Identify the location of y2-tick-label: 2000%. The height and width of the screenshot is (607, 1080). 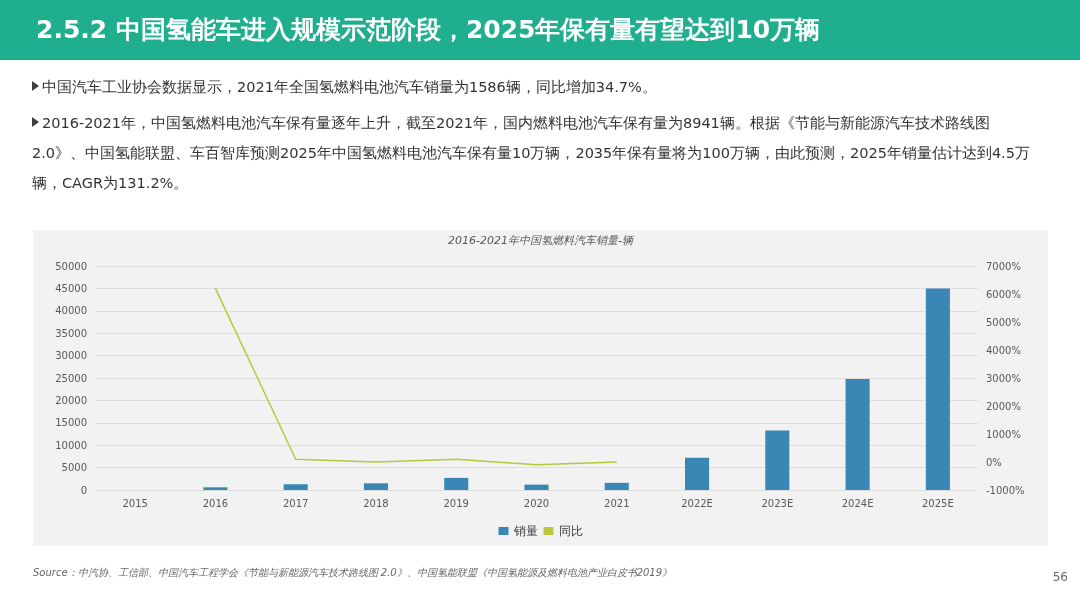
(1003, 406).